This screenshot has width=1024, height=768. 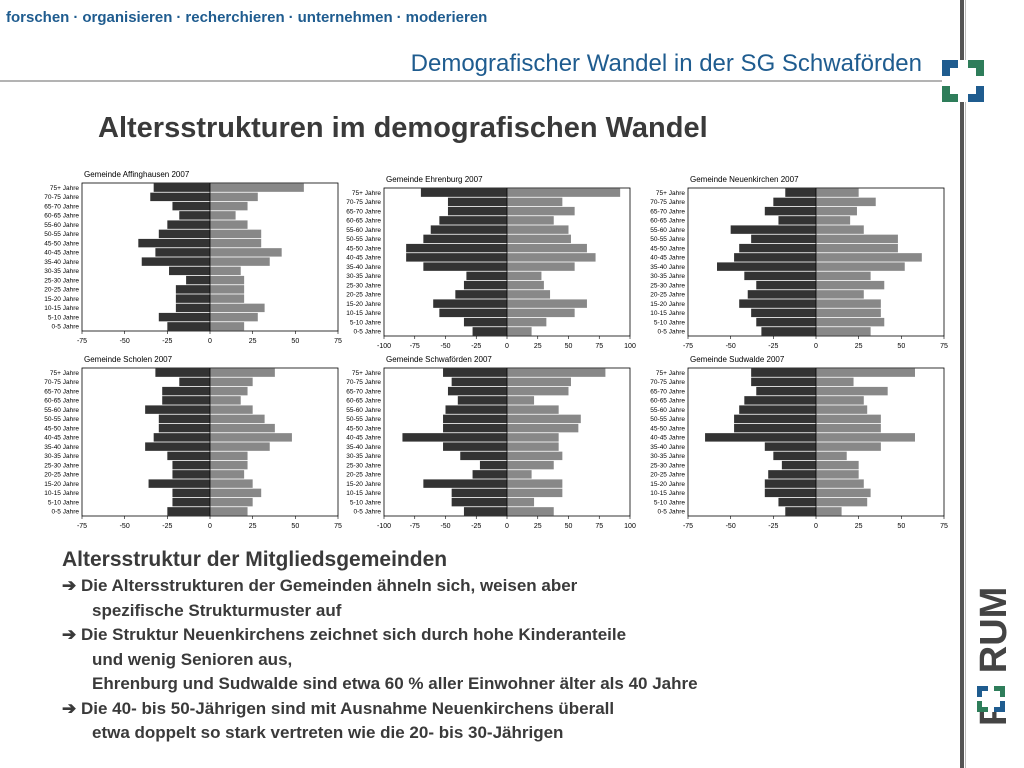 I want to click on category-label: 5-10 Jahre, so click(x=63, y=502).